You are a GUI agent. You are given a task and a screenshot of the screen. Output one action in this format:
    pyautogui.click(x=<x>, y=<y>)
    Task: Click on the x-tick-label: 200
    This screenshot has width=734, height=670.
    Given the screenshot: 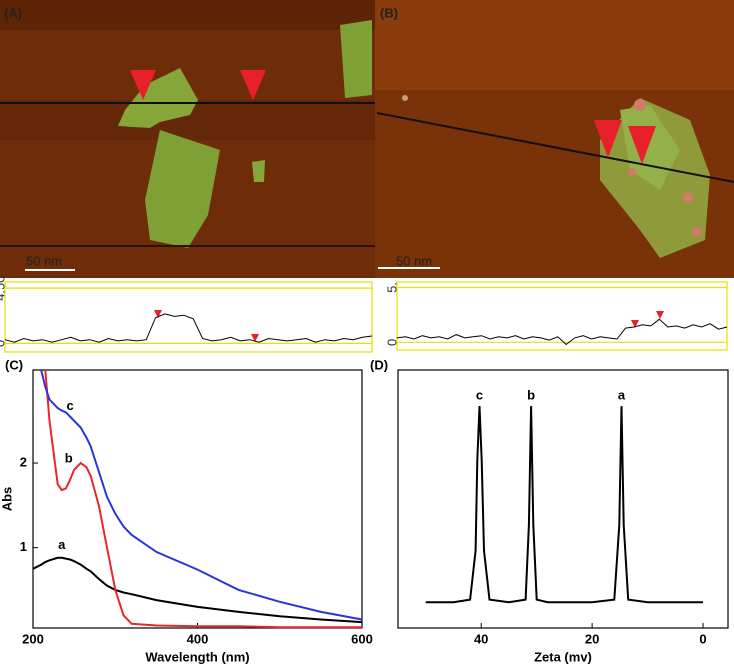 What is the action you would take?
    pyautogui.click(x=33, y=638)
    